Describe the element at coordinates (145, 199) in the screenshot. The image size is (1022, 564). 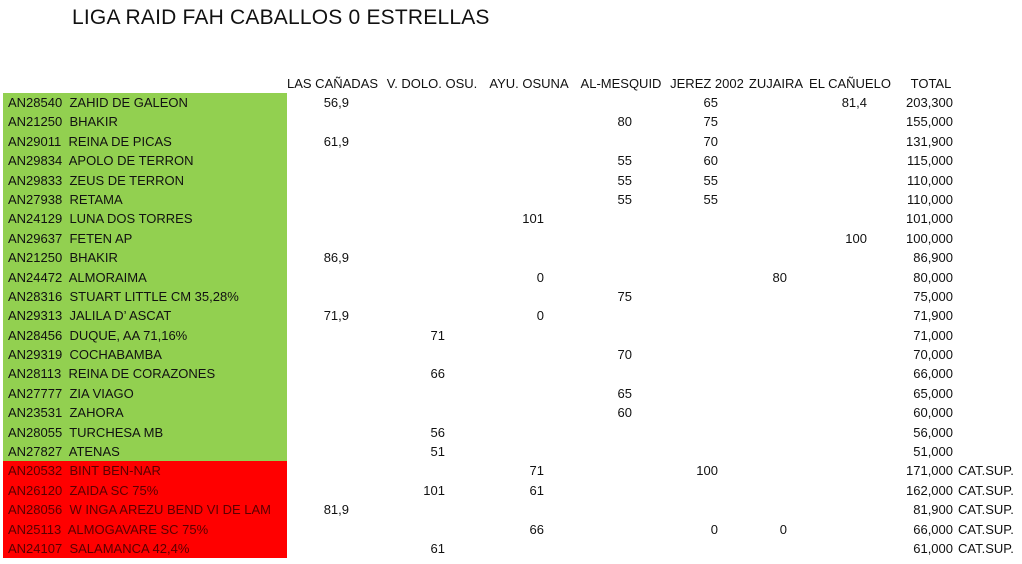
I see `horse-name-cell: AN27938 RETAMA` at that location.